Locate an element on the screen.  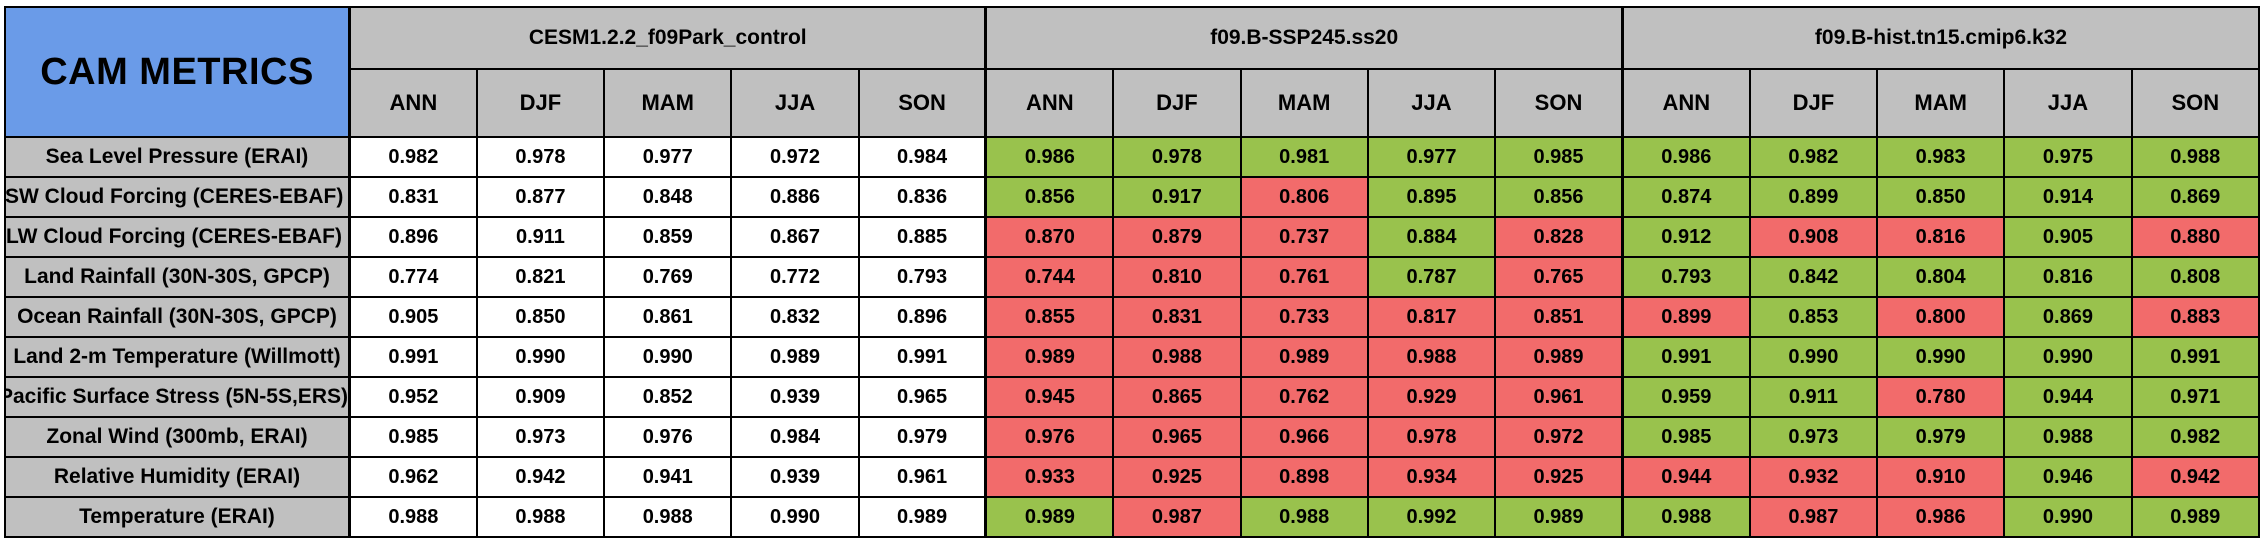
metric-value-cell: 0.733 is located at coordinates (1304, 317).